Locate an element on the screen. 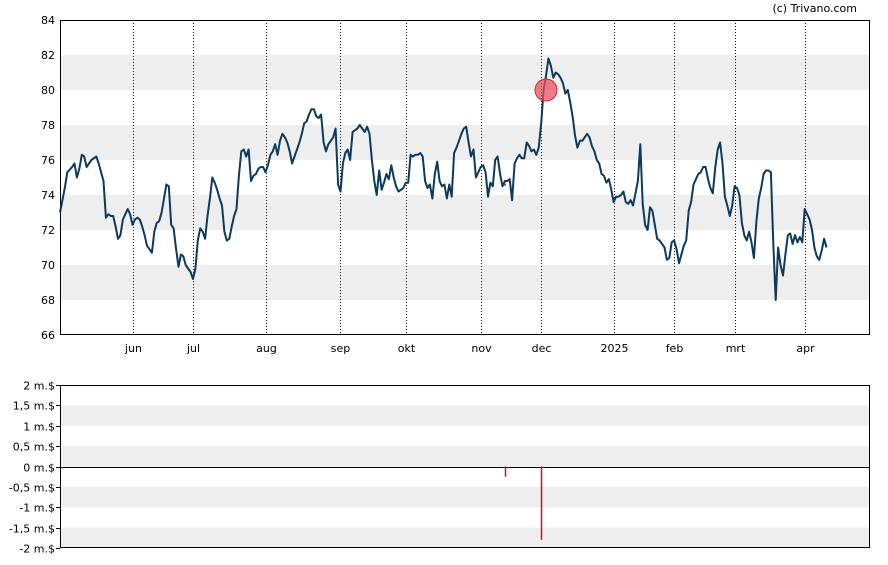 This screenshot has width=888, height=565. x-tick-label: feb is located at coordinates (675, 348).